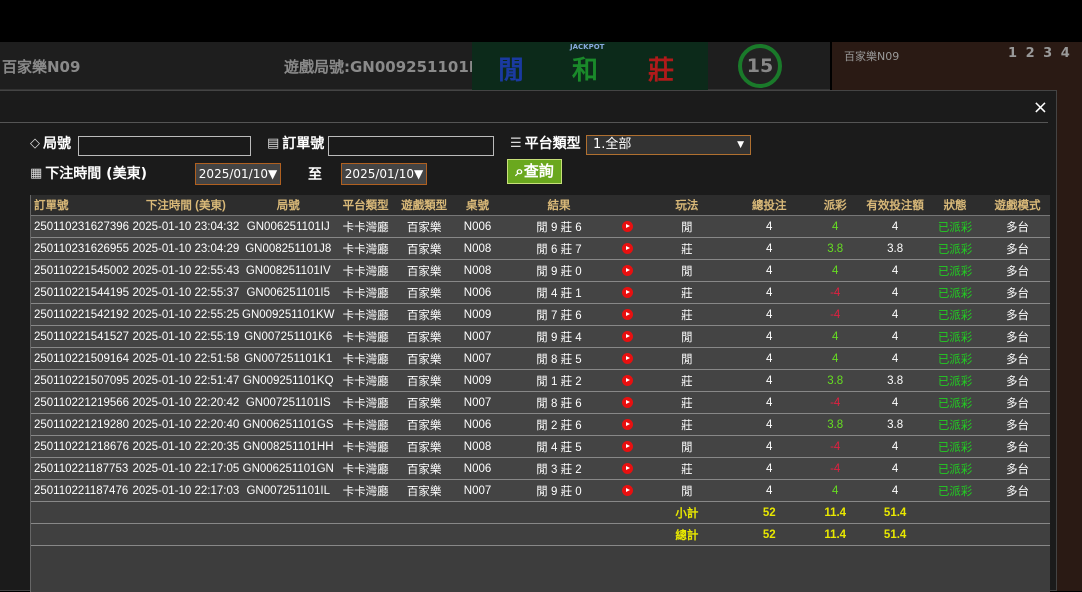 This screenshot has height=592, width=1082. I want to click on divider, so click(524, 122).